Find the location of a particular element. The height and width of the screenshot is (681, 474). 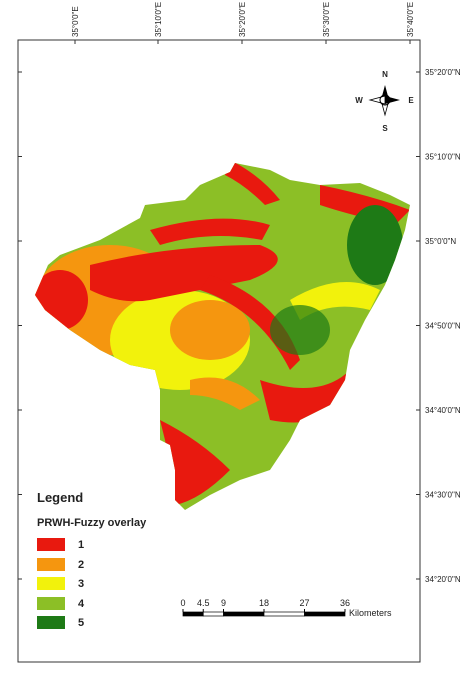

compass-south: S is located at coordinates (385, 128).